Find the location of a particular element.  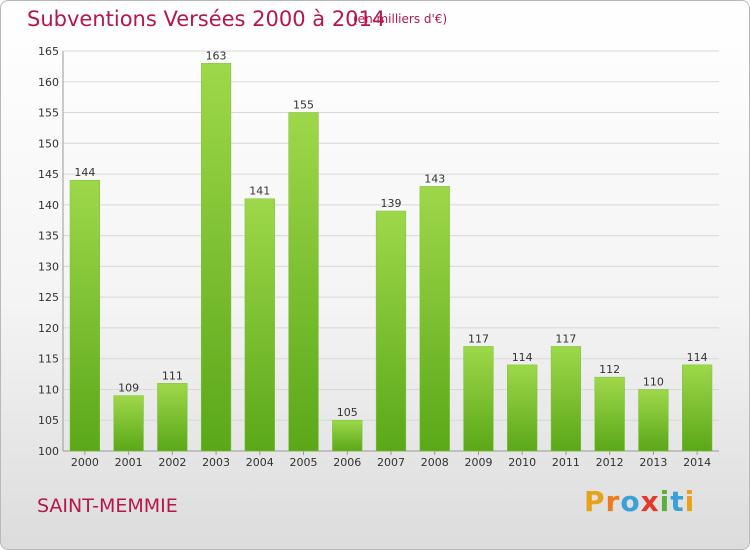

y-tick-label: 115 is located at coordinates (48, 359).